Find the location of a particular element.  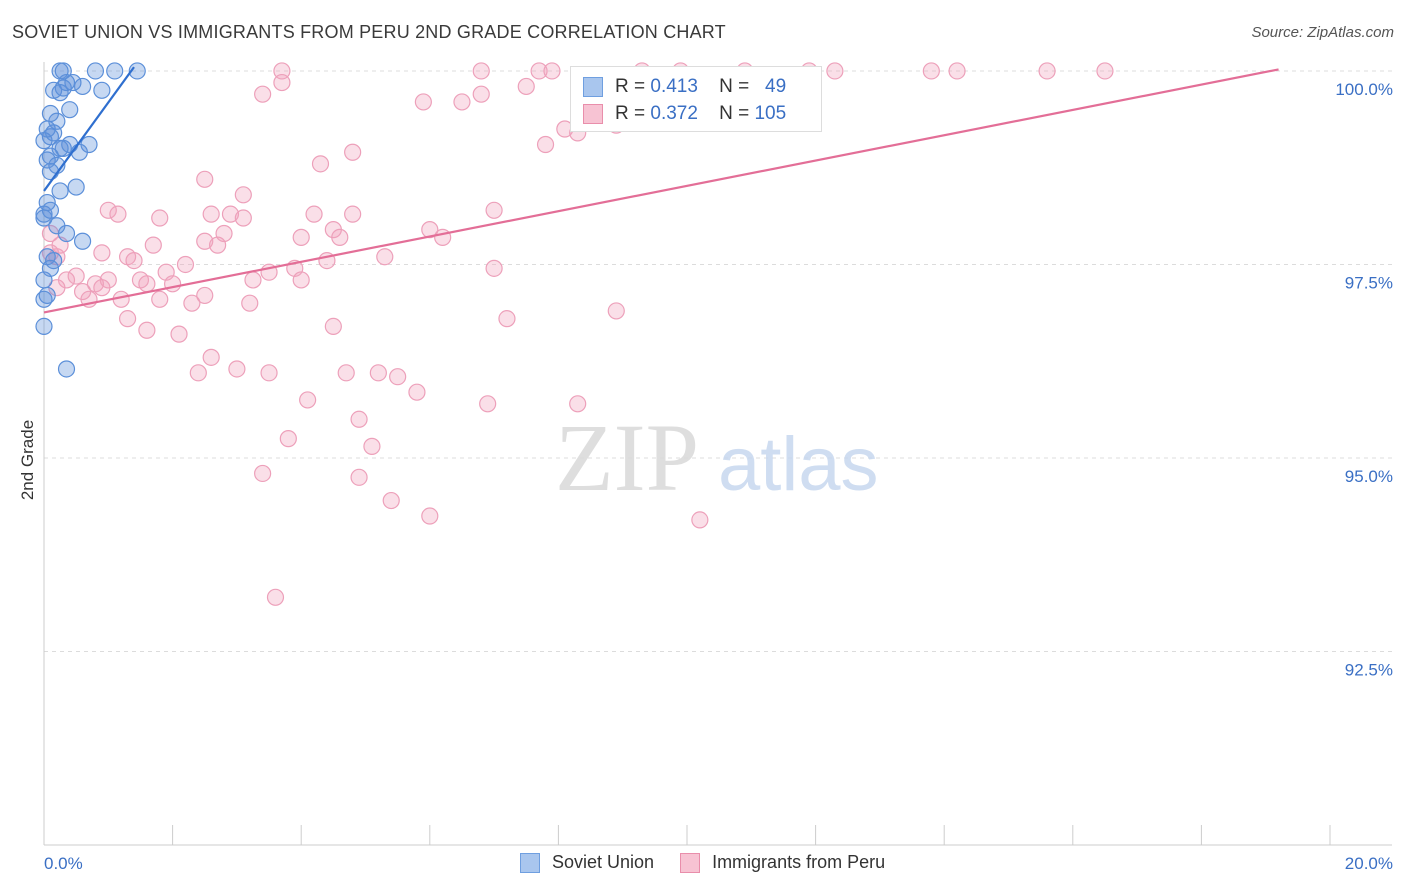

bottom-legend: Soviet Union Immigrants from Peru is located at coordinates (715, 862).